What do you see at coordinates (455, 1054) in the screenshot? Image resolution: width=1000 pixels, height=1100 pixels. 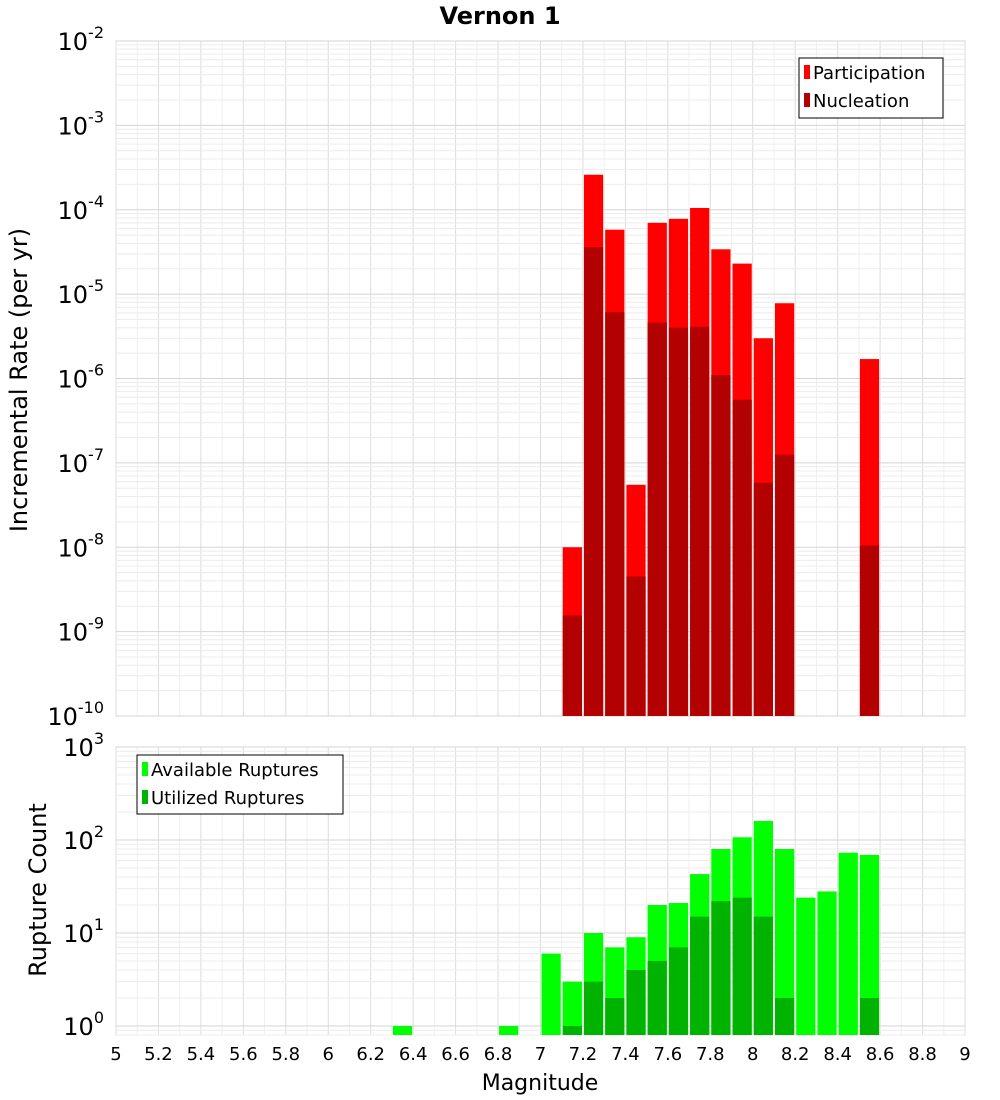 I see `x-tick-label: 6.6` at bounding box center [455, 1054].